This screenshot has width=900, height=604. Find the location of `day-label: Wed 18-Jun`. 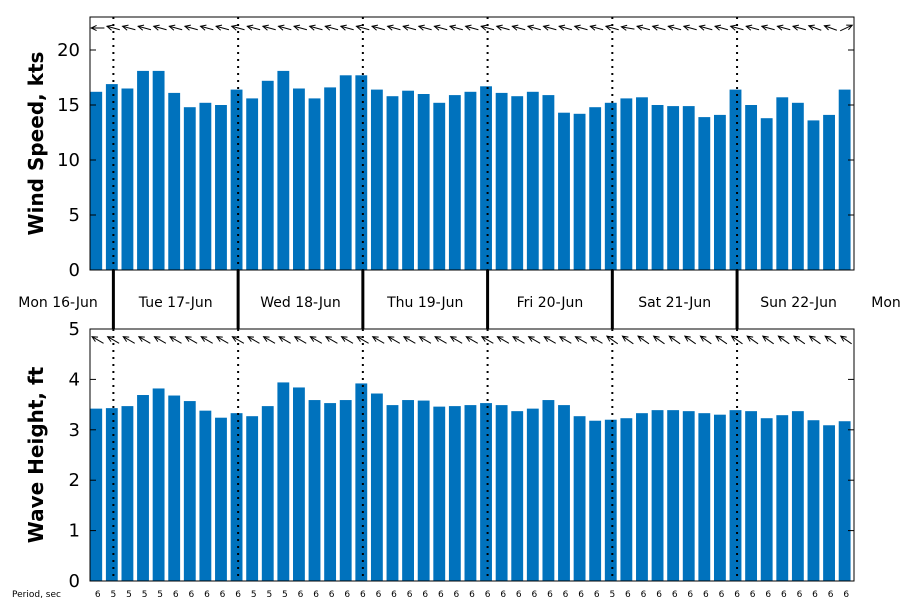

day-label: Wed 18-Jun is located at coordinates (300, 303).